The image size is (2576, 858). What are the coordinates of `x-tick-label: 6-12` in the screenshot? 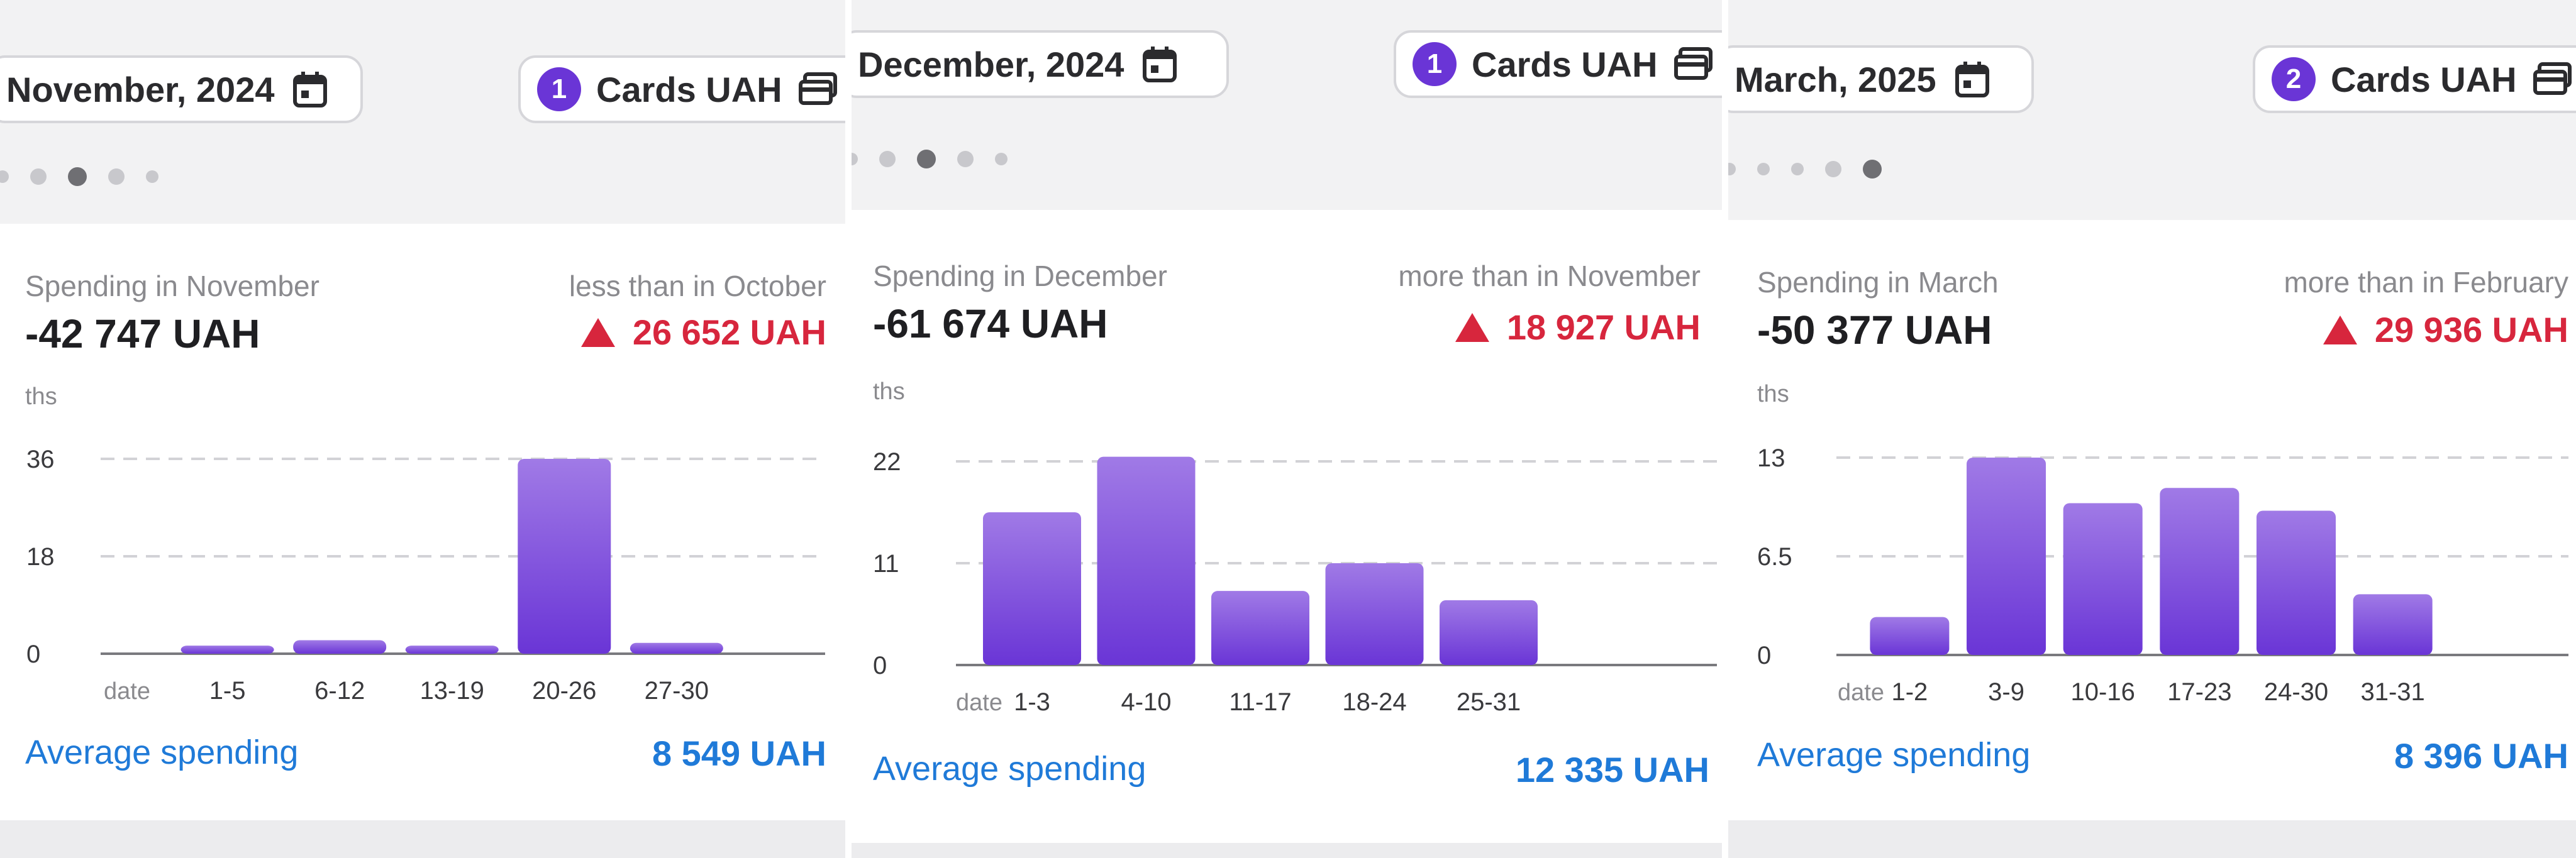 It's located at (339, 691).